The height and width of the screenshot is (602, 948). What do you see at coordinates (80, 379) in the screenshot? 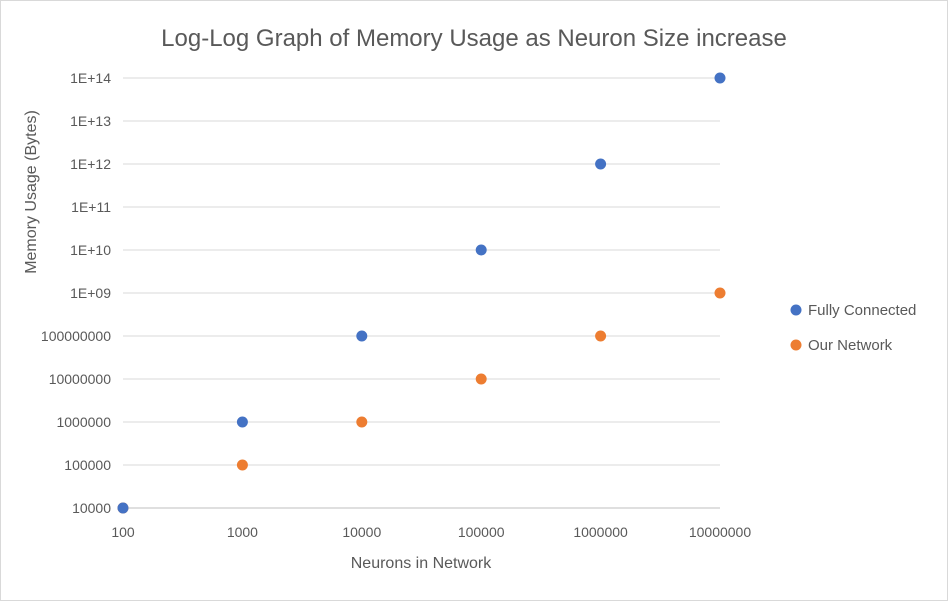
I see `y-tick-label: 10000000` at bounding box center [80, 379].